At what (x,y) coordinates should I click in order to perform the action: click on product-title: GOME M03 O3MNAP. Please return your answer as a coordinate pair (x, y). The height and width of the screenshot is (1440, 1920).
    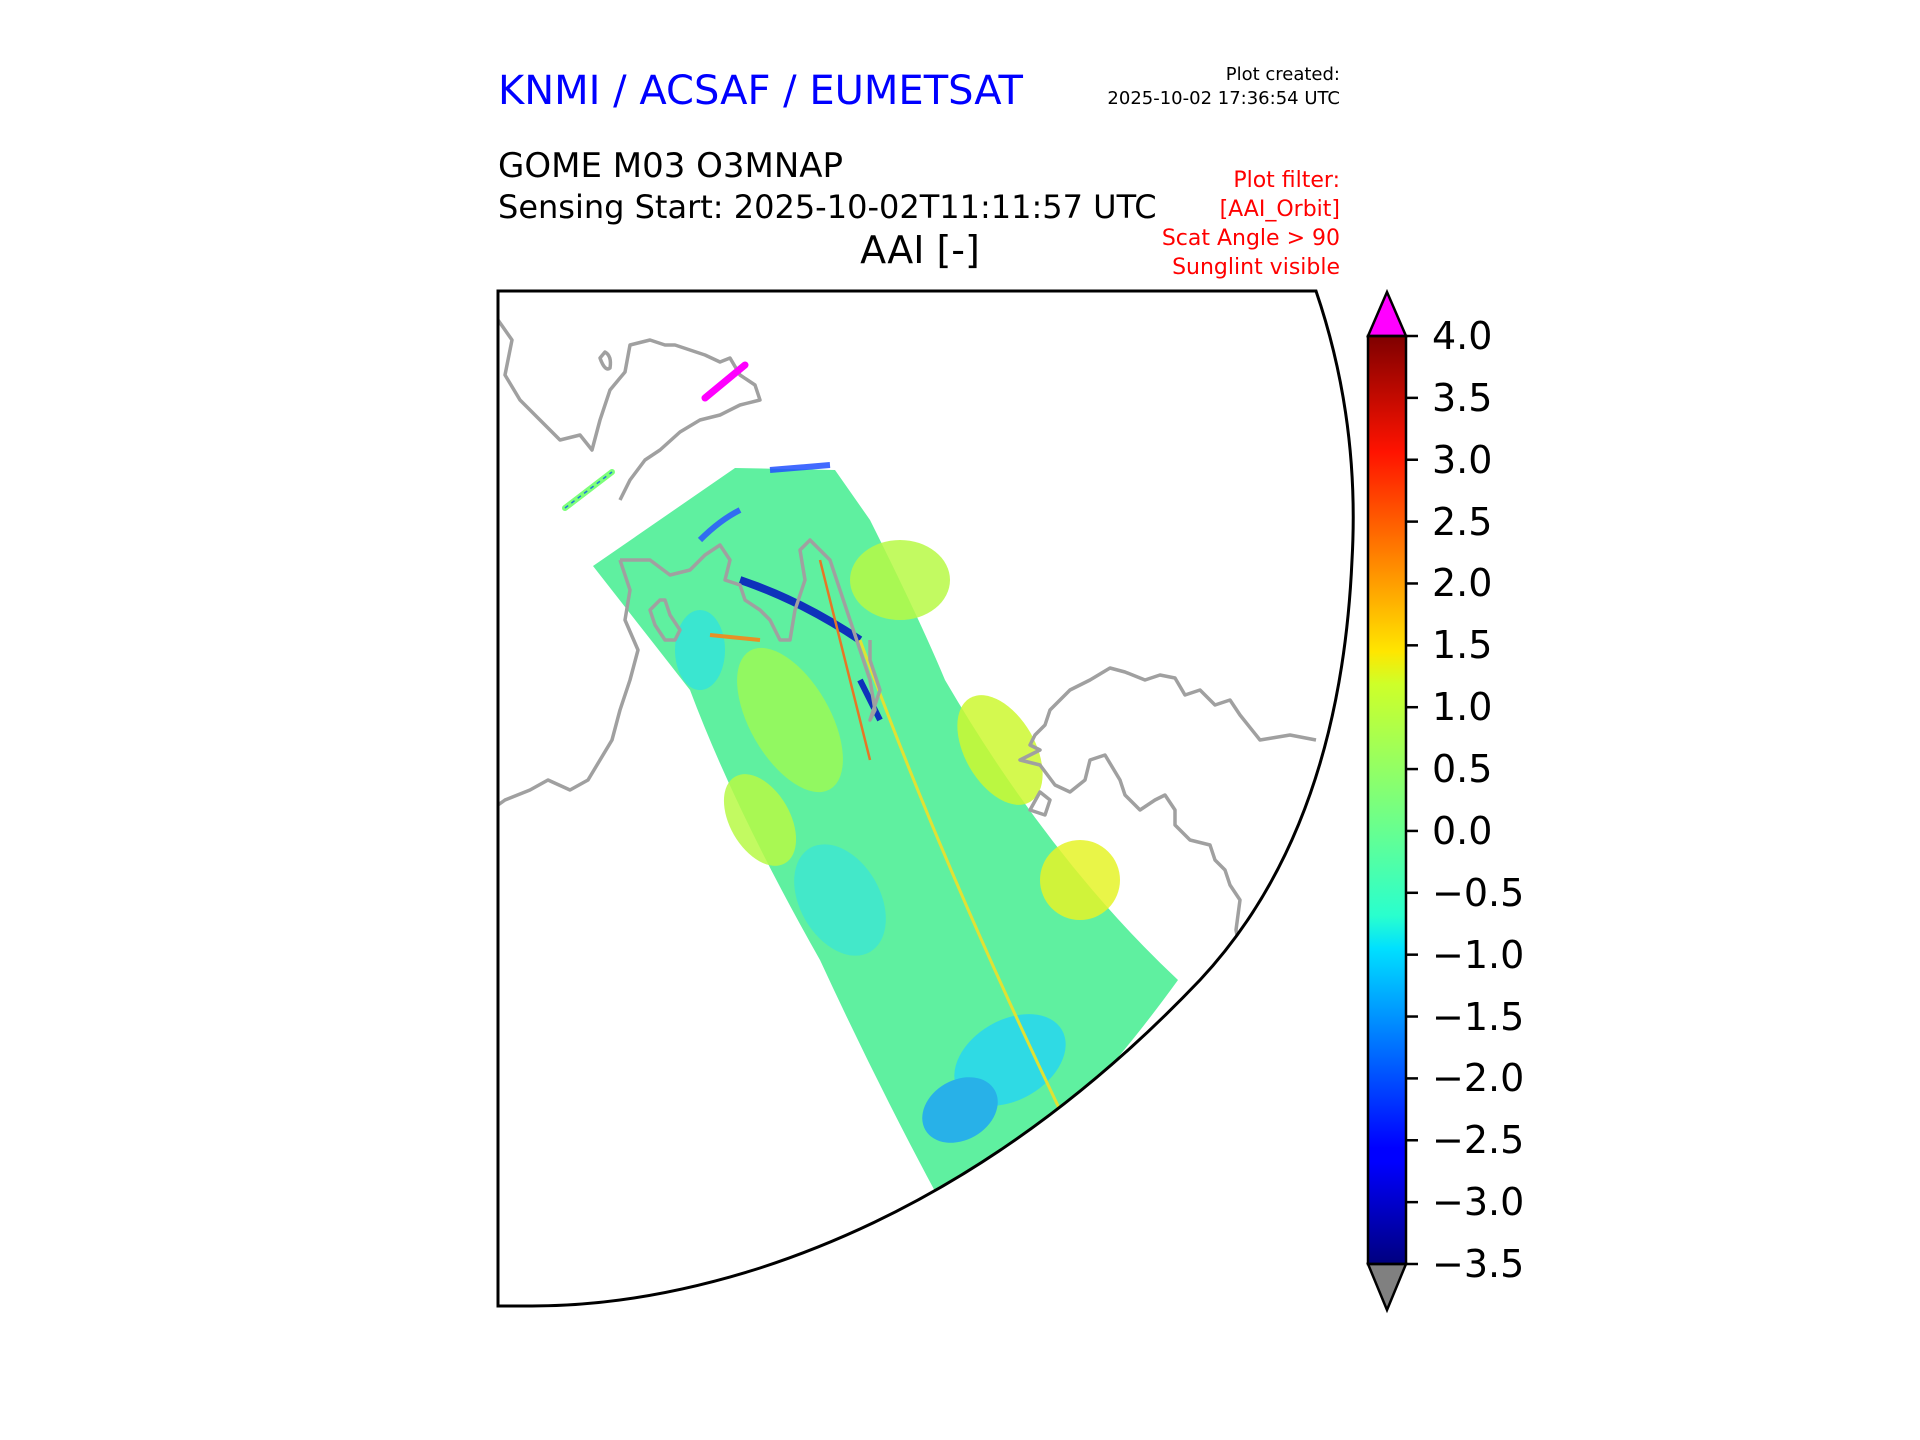
    Looking at the image, I should click on (671, 166).